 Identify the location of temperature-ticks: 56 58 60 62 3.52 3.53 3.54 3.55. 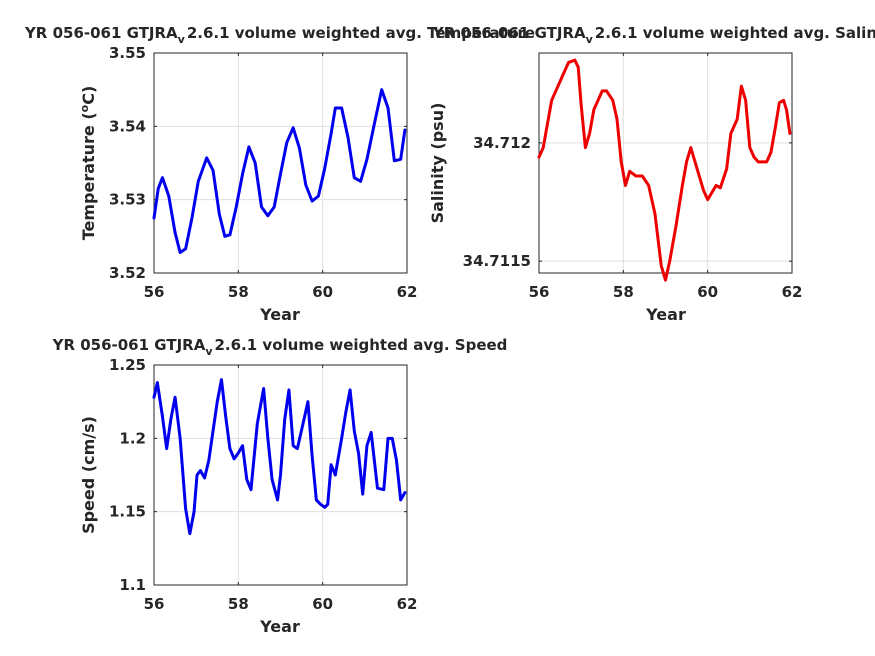
(263, 172).